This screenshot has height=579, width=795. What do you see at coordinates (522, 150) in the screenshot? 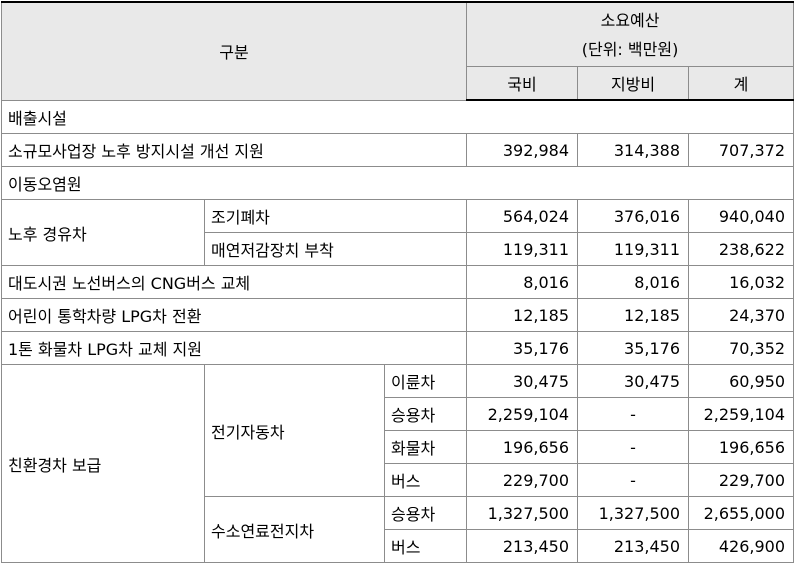
I see `national-value: 392,984` at bounding box center [522, 150].